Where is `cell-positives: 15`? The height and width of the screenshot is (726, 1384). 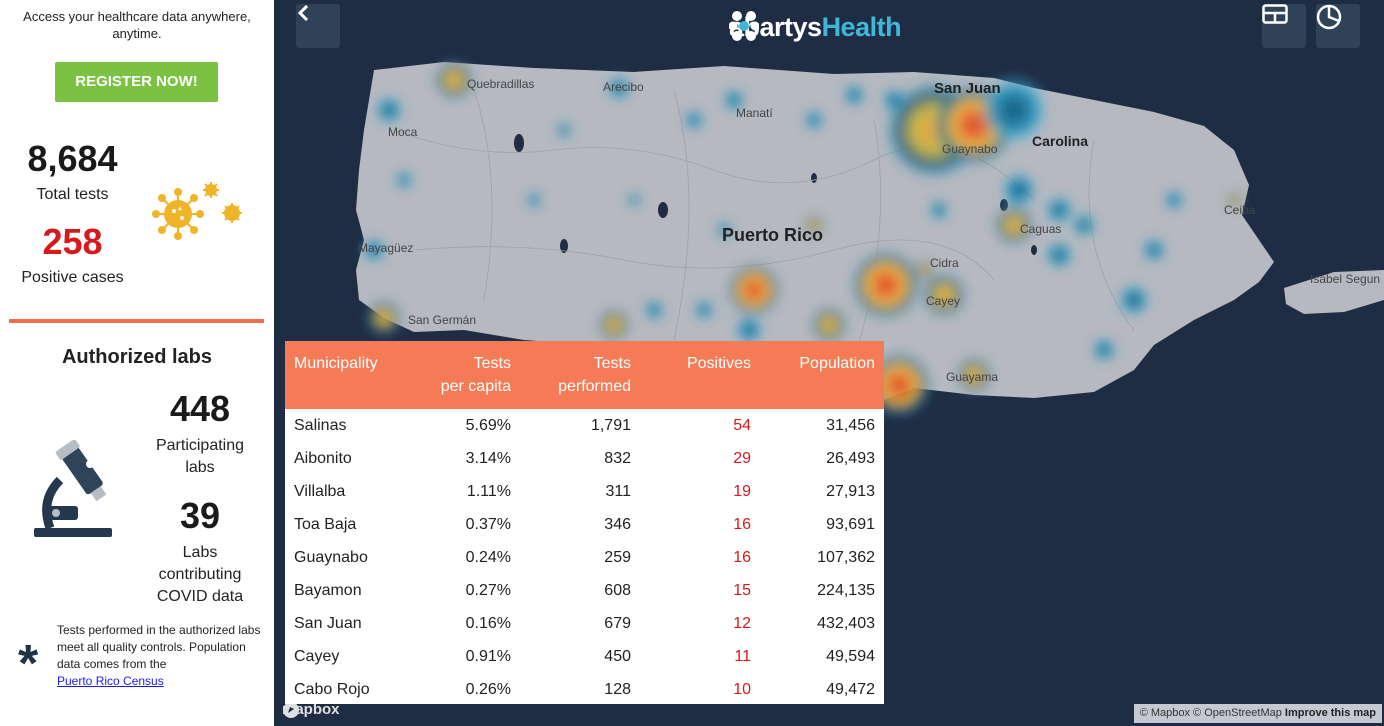 cell-positives: 15 is located at coordinates (742, 590).